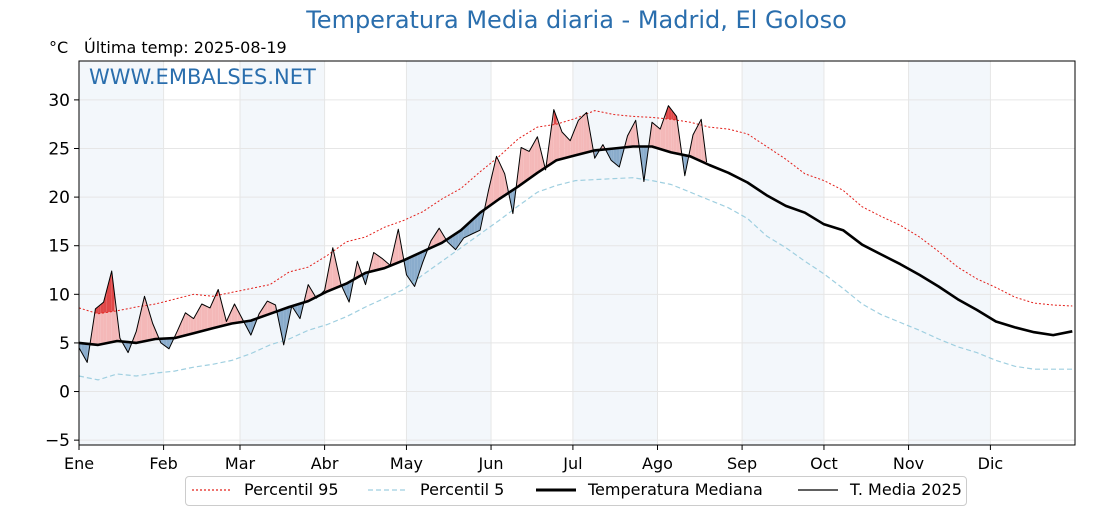  Describe the element at coordinates (533, 459) in the screenshot. I see `x-axis: Ene Feb Mar Abr May Jun Jul Ago Sep Oct Nov Dic` at that location.